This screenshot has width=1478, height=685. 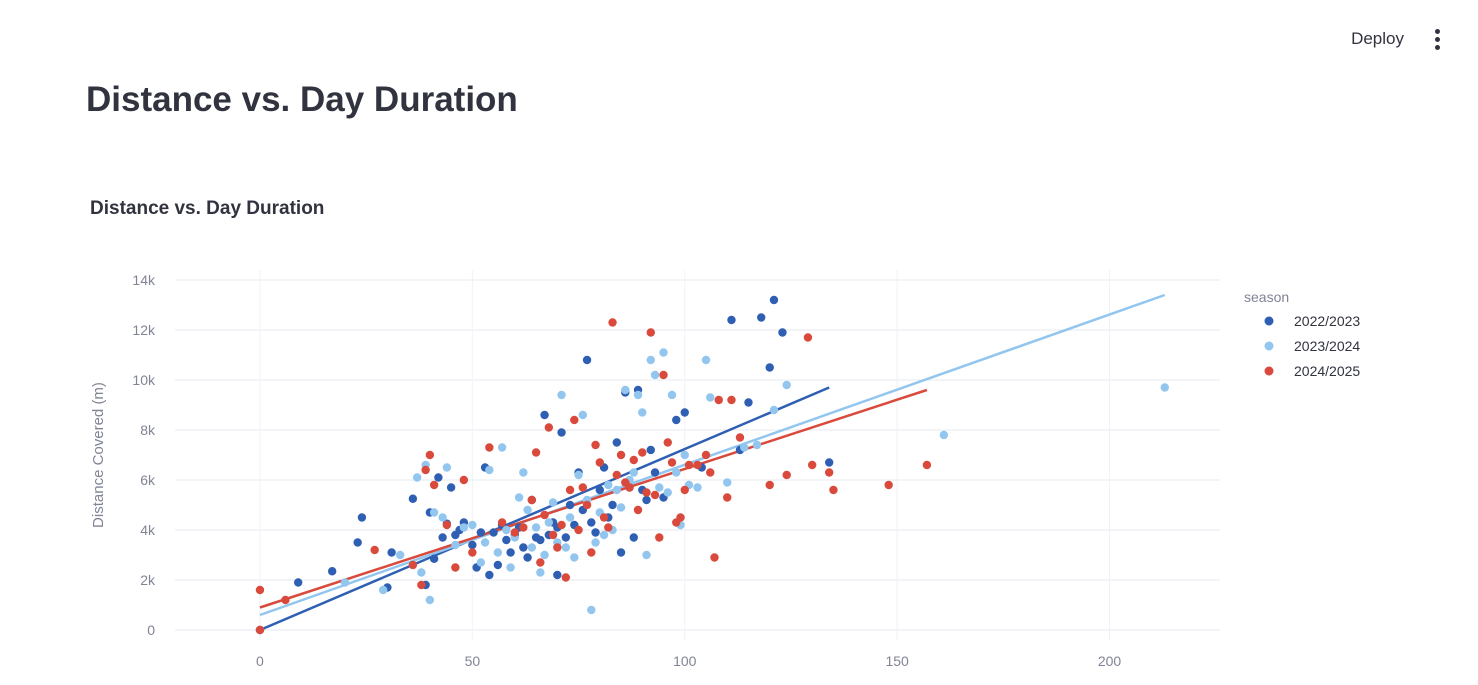 I want to click on y-tick-label: 4k, so click(x=148, y=530).